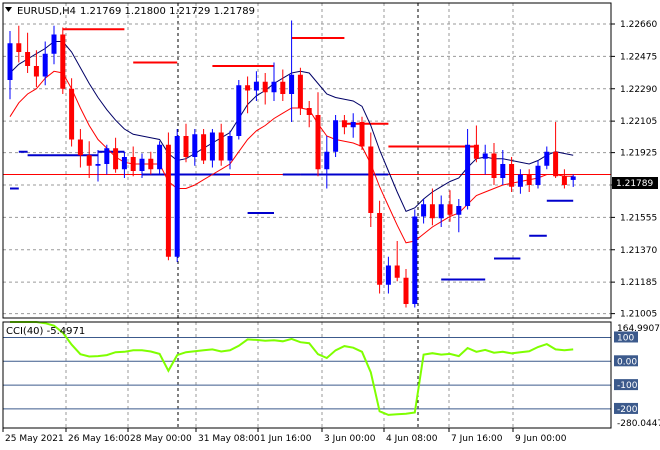  Describe the element at coordinates (638, 57) in the screenshot. I see `y-tick-label: 1.22475` at that location.